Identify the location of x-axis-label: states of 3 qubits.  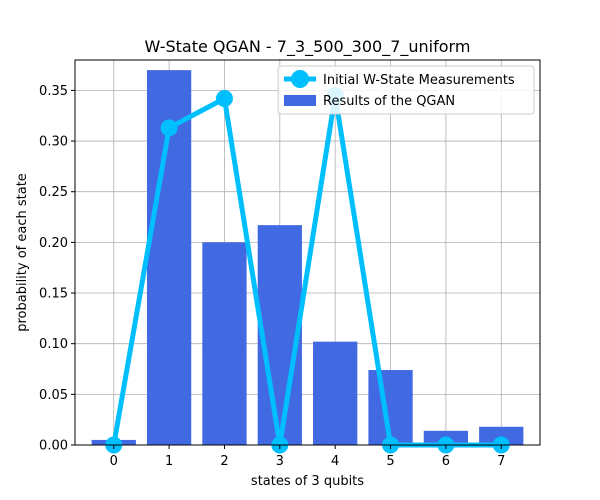
(307, 481).